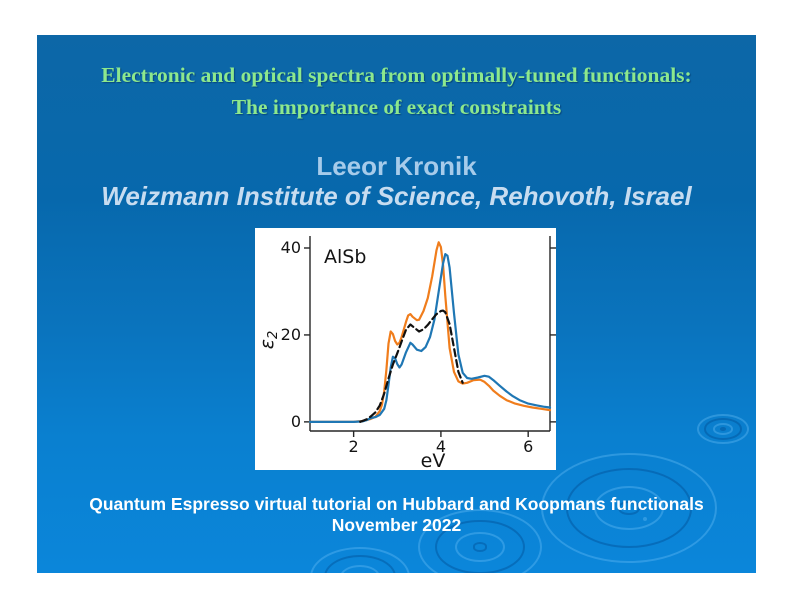  I want to click on author-name: Leeor Kronik, so click(396, 166).